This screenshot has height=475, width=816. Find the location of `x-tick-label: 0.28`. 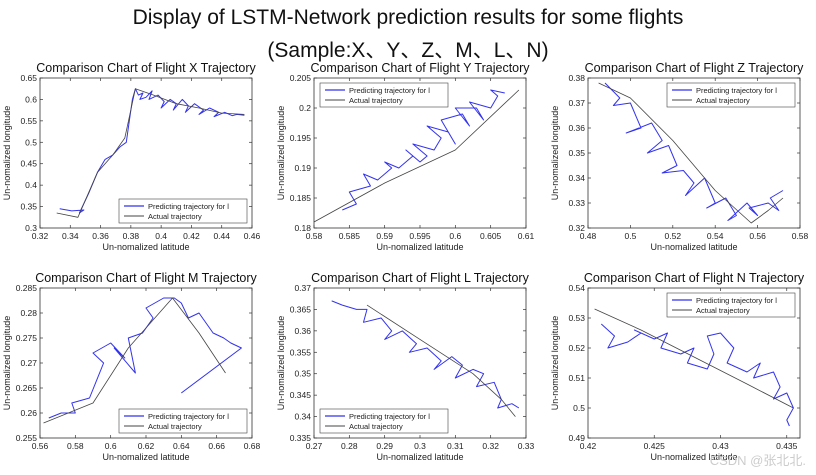

x-tick-label: 0.28 is located at coordinates (349, 446).